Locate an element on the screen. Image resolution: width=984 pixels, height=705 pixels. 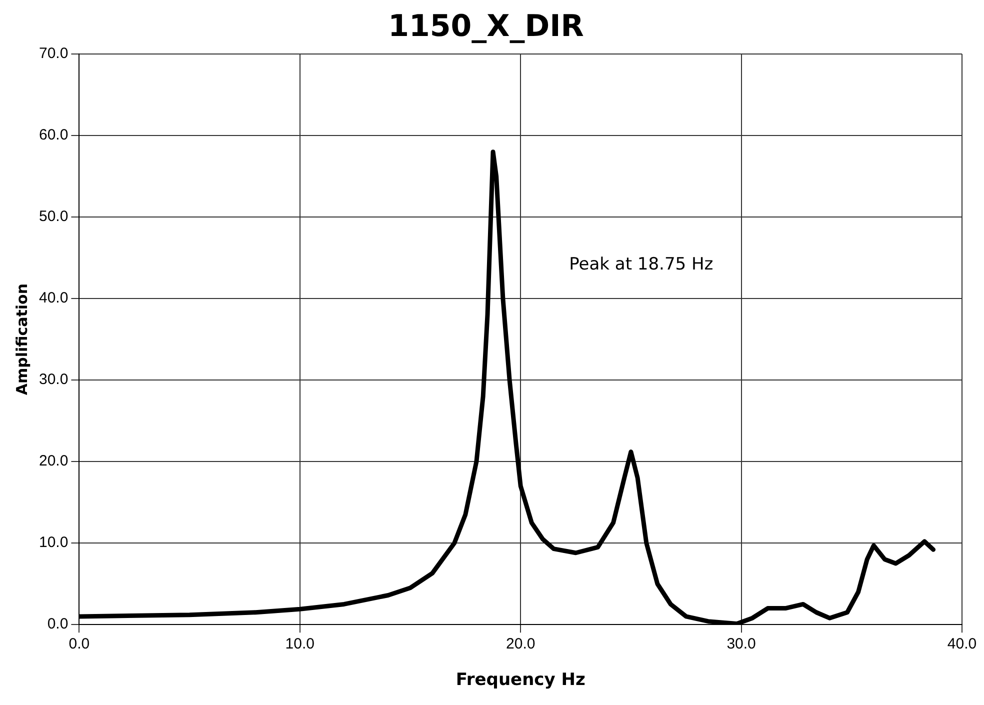
x-tick-label: 10.0 is located at coordinates (299, 644).